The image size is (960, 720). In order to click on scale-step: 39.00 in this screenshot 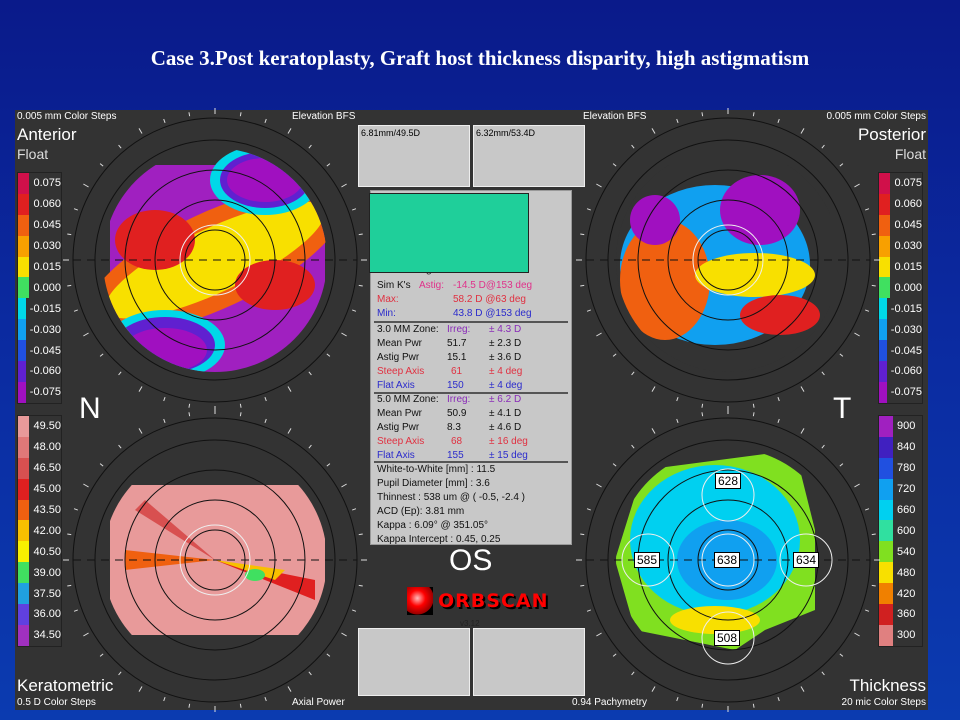, I will do `click(39, 573)`.